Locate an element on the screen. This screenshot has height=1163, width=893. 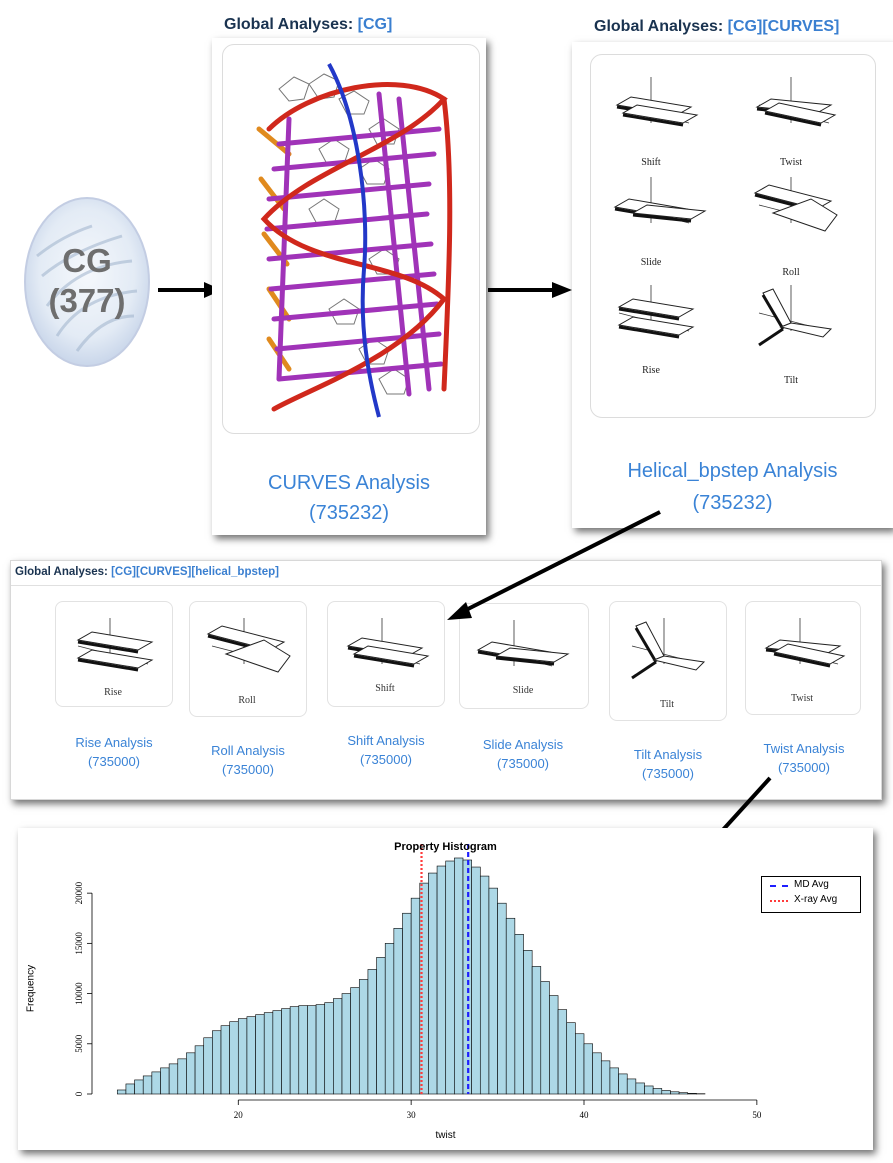
x-tick-label: 40 is located at coordinates (585, 1115).